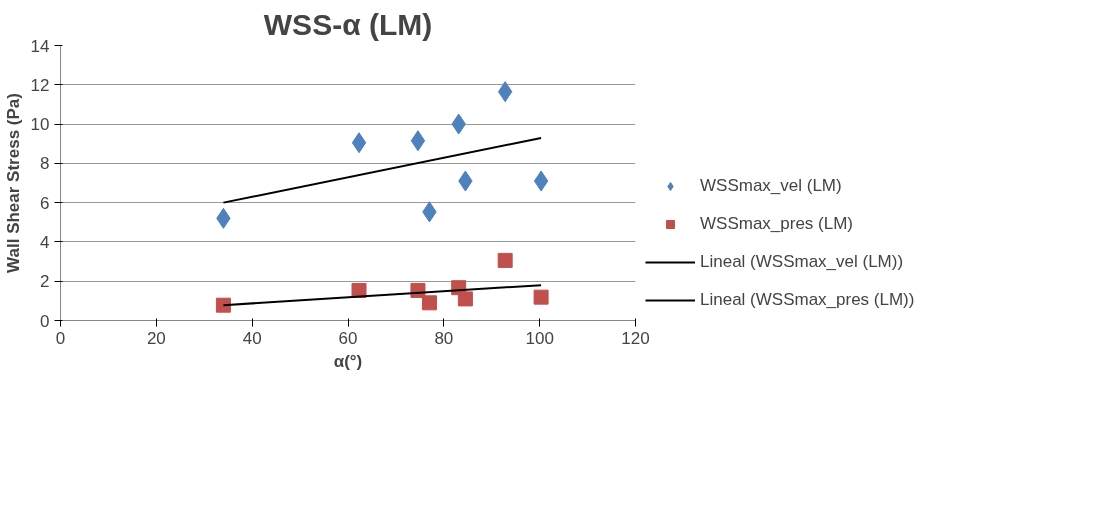 This screenshot has width=1110, height=516. I want to click on y-tick-label: 0, so click(45, 321).